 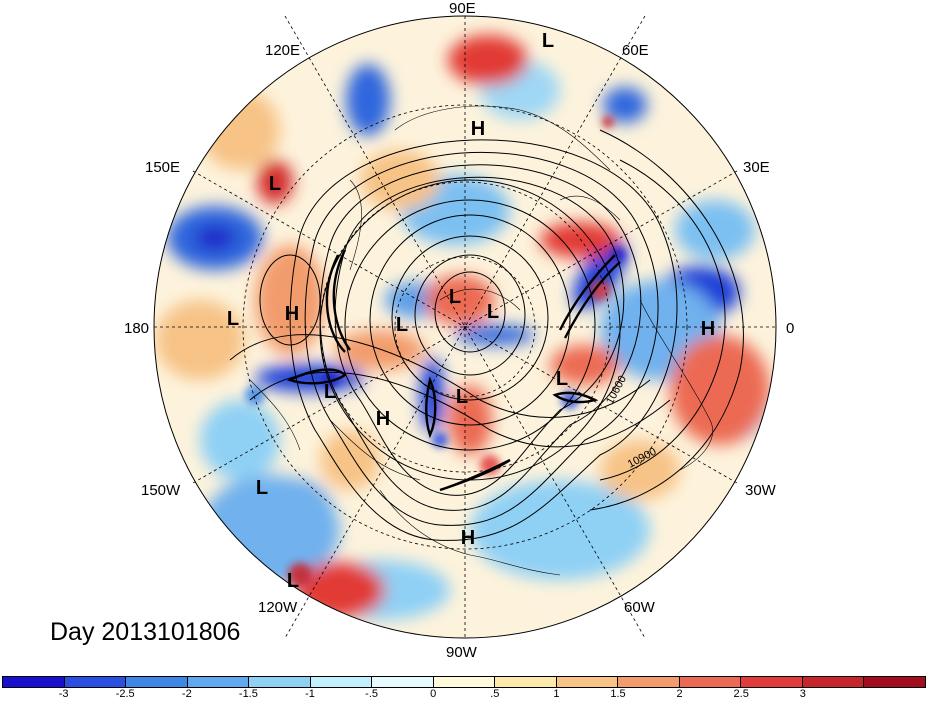 What do you see at coordinates (383, 419) in the screenshot?
I see `pressure-center-10: H` at bounding box center [383, 419].